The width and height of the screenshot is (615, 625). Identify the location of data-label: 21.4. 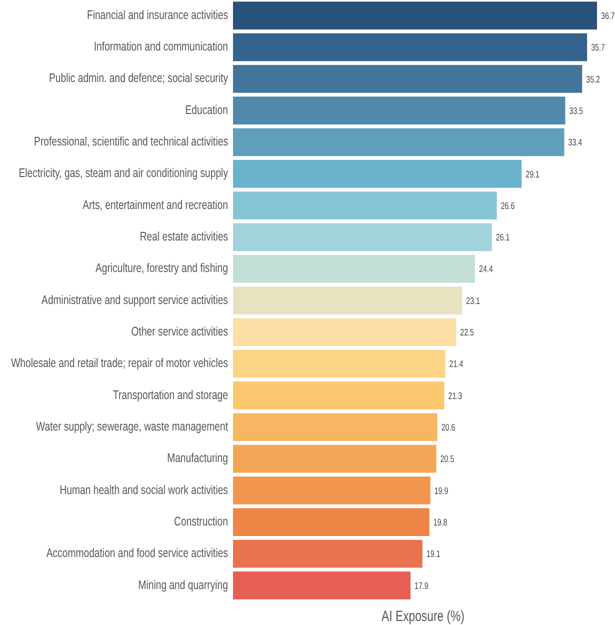
(456, 364).